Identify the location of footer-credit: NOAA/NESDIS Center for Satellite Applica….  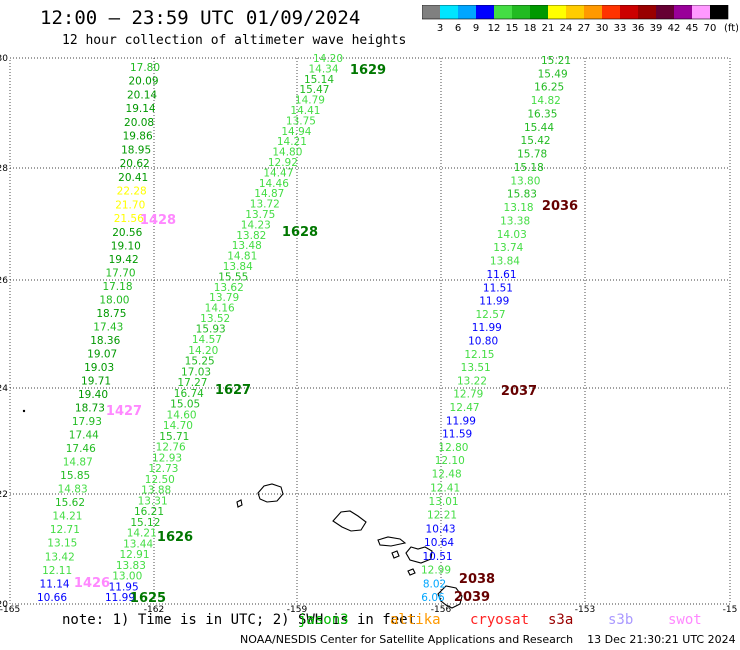
(488, 639).